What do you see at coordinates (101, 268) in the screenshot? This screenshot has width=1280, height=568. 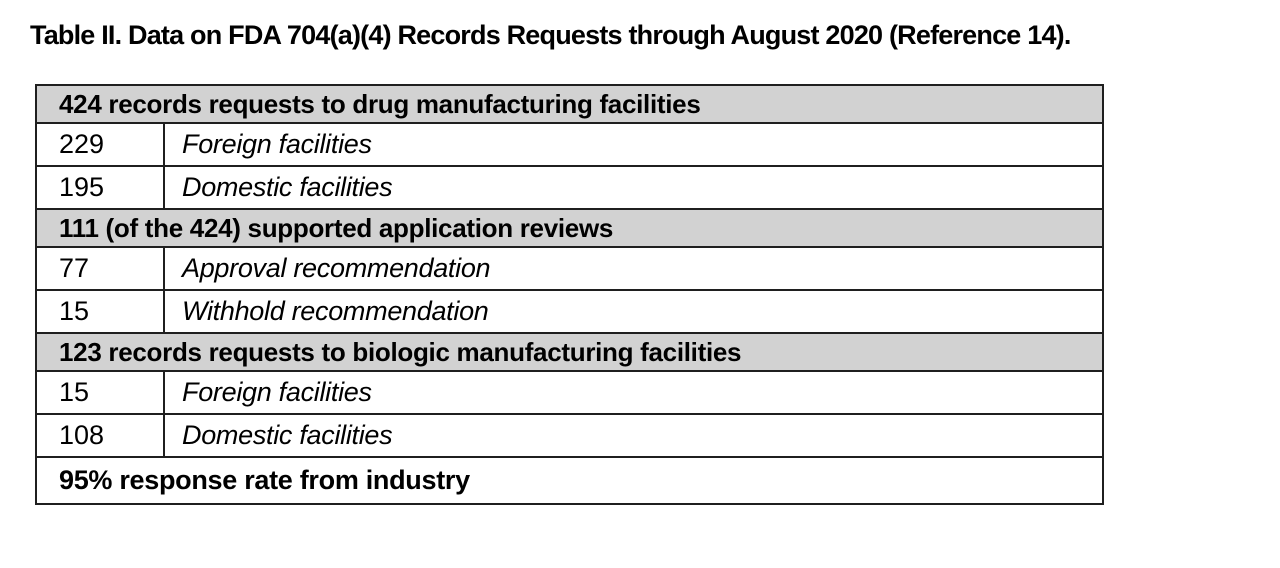 I see `count-cell: 77` at bounding box center [101, 268].